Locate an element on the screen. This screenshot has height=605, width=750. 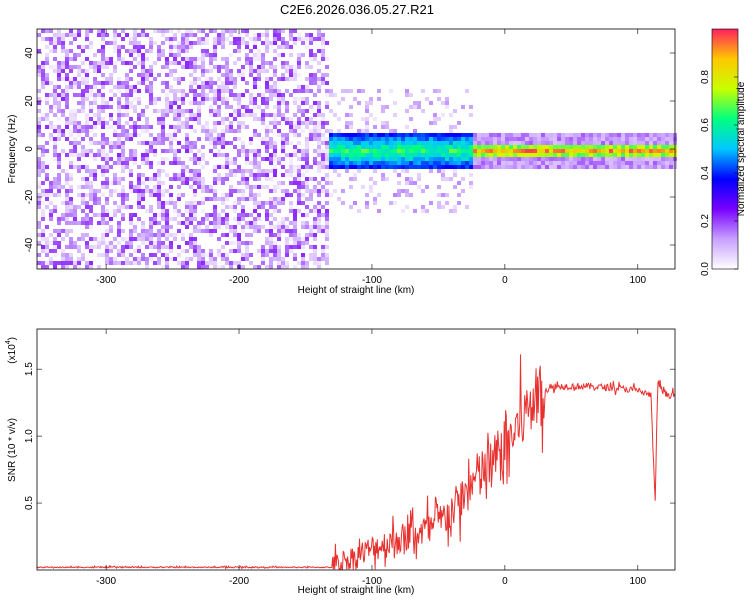
spectrogram-y-tick-label: -40 is located at coordinates (29, 244).